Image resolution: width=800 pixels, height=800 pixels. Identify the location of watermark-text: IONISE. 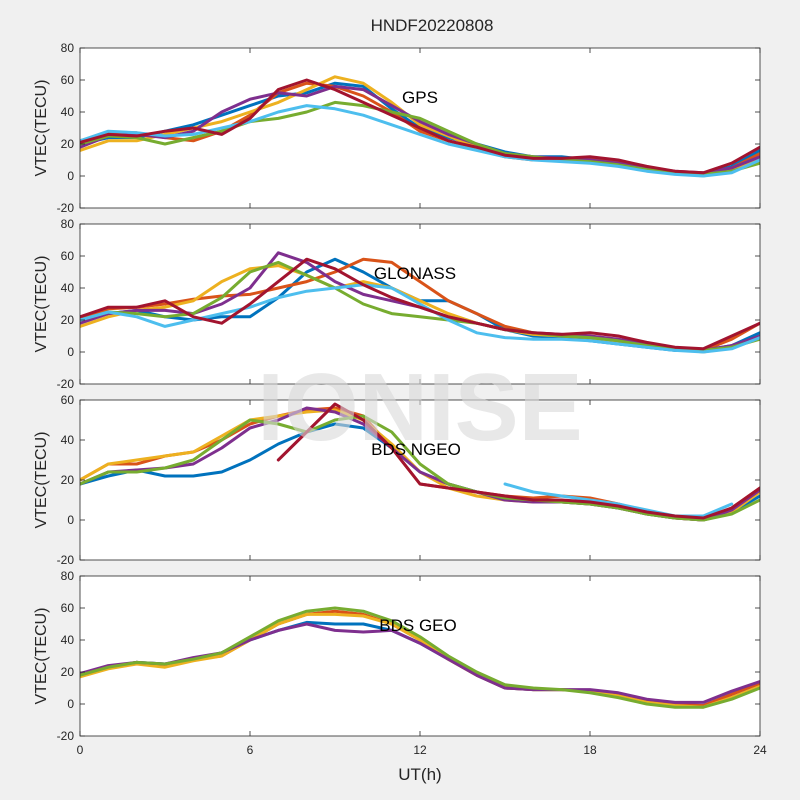
(419, 407).